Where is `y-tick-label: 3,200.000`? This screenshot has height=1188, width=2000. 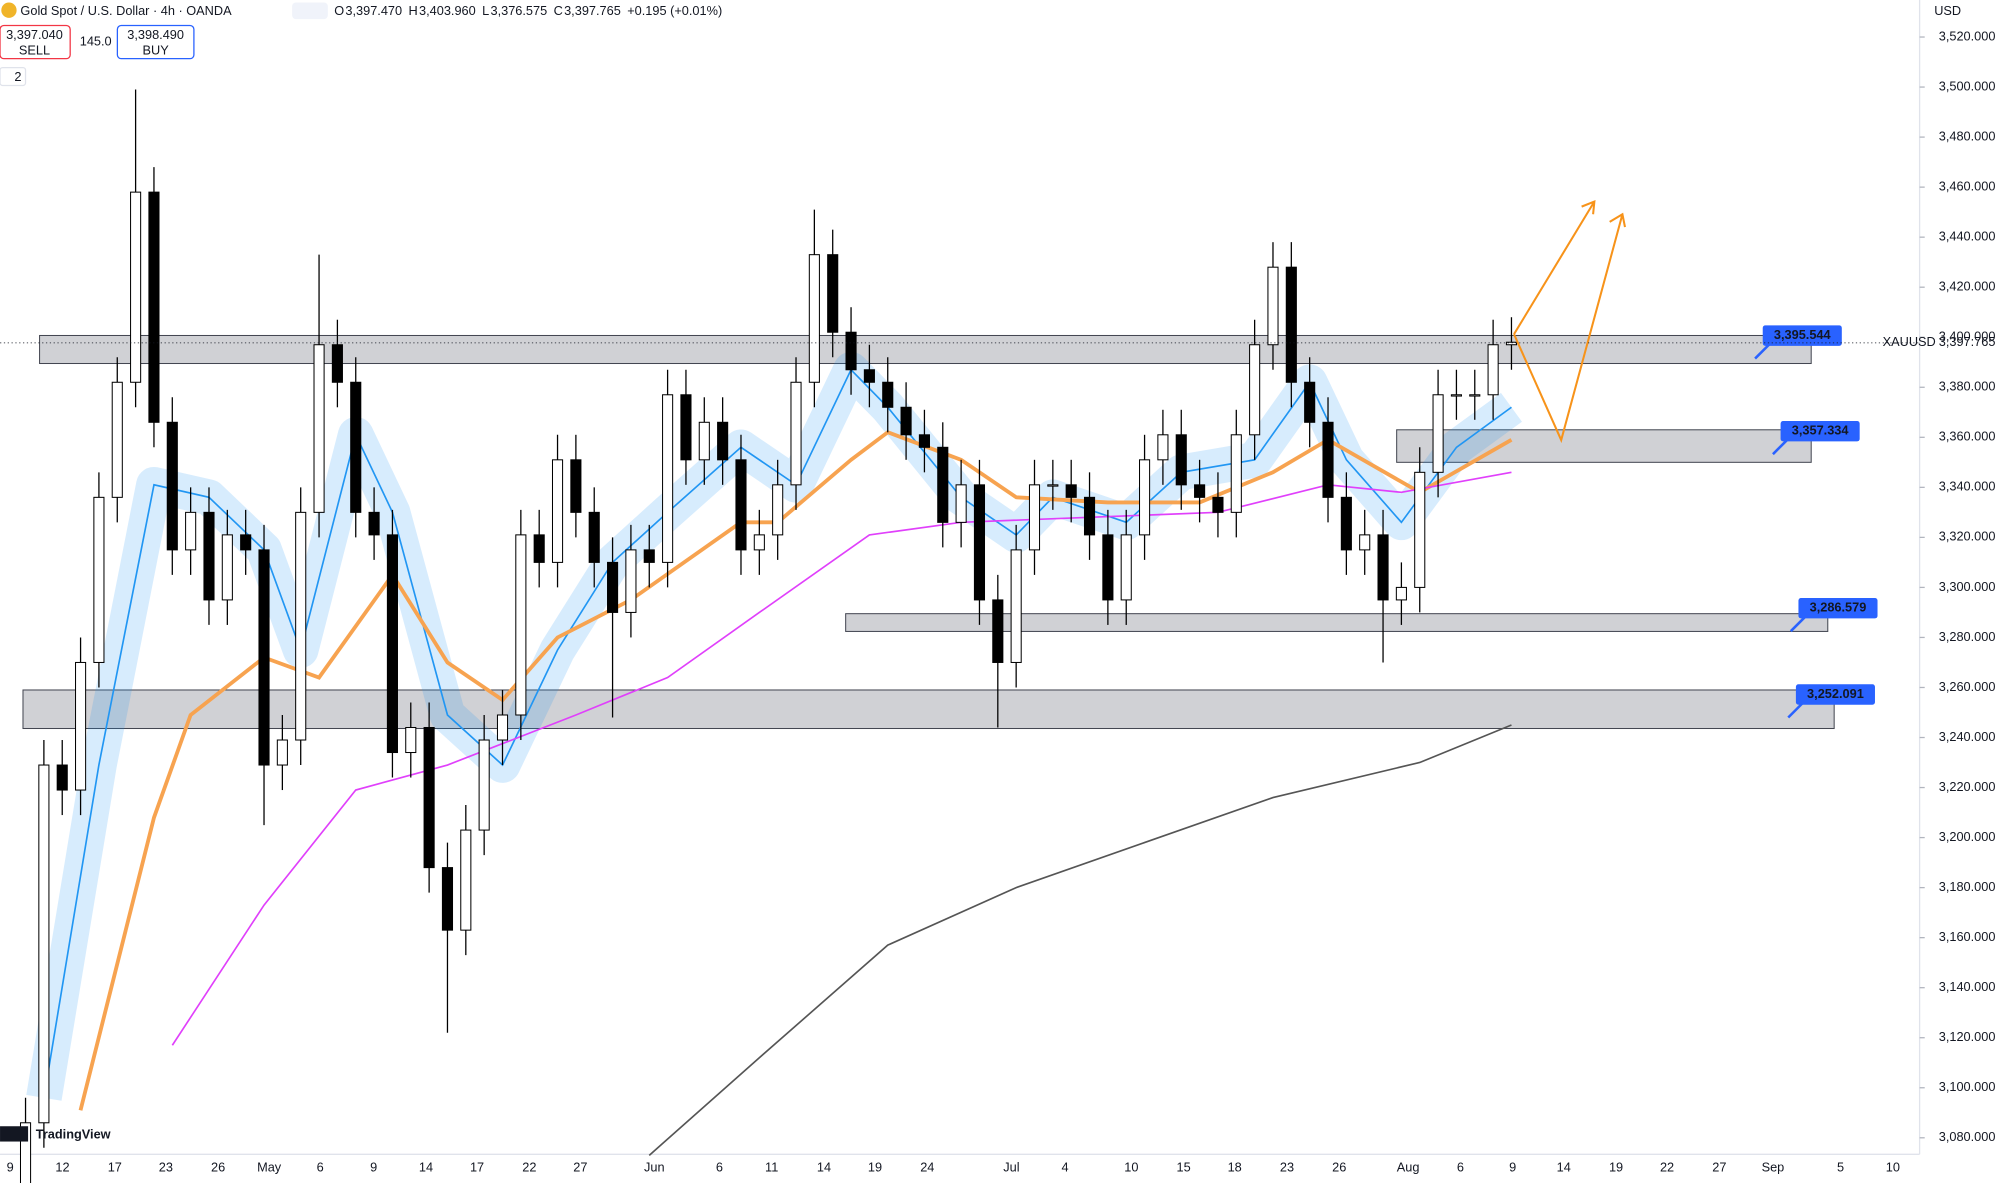
y-tick-label: 3,200.000 is located at coordinates (1967, 836).